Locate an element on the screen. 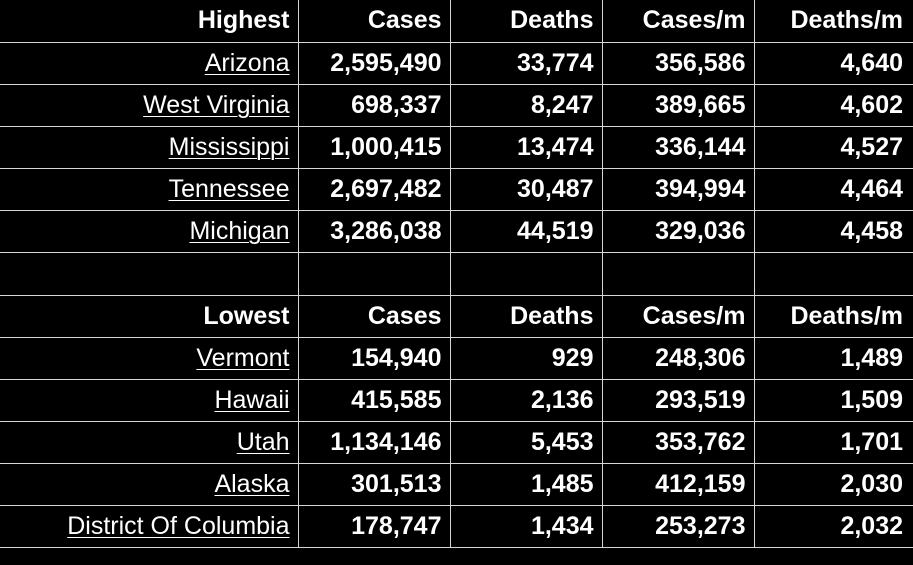 This screenshot has width=913, height=565. deaths-per-m-cell: 2,032 is located at coordinates (833, 526).